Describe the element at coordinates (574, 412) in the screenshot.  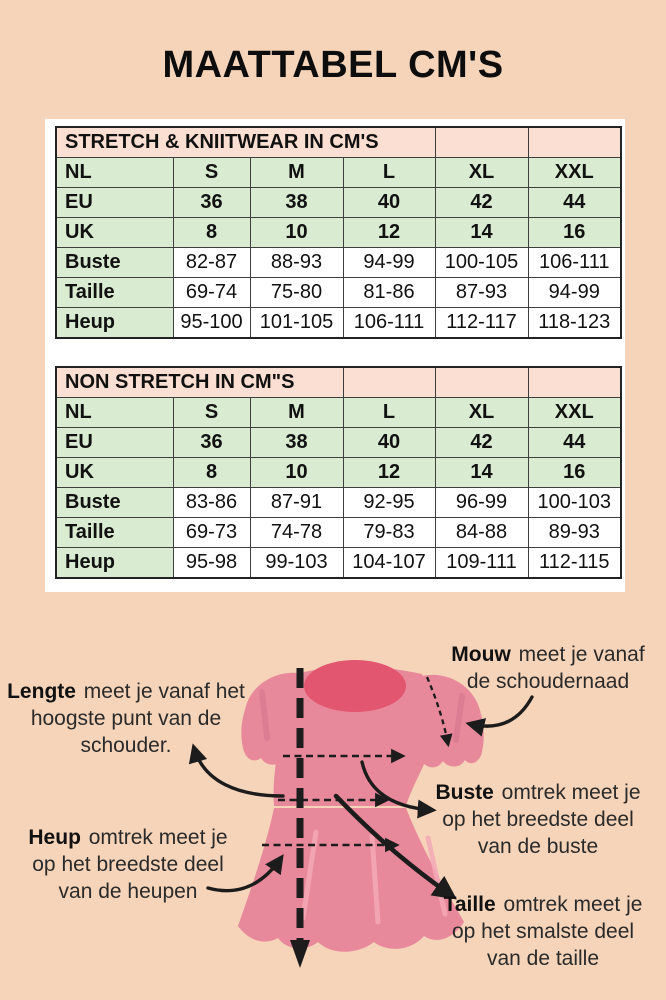
I see `size-value: XXL` at that location.